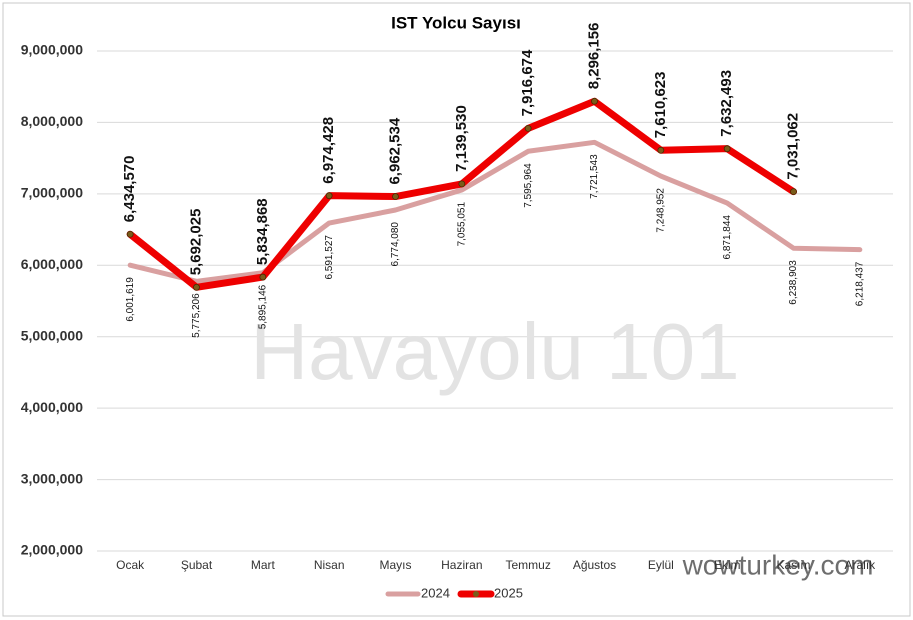  Describe the element at coordinates (660, 210) in the screenshot. I see `data-label: 7,248,952` at that location.